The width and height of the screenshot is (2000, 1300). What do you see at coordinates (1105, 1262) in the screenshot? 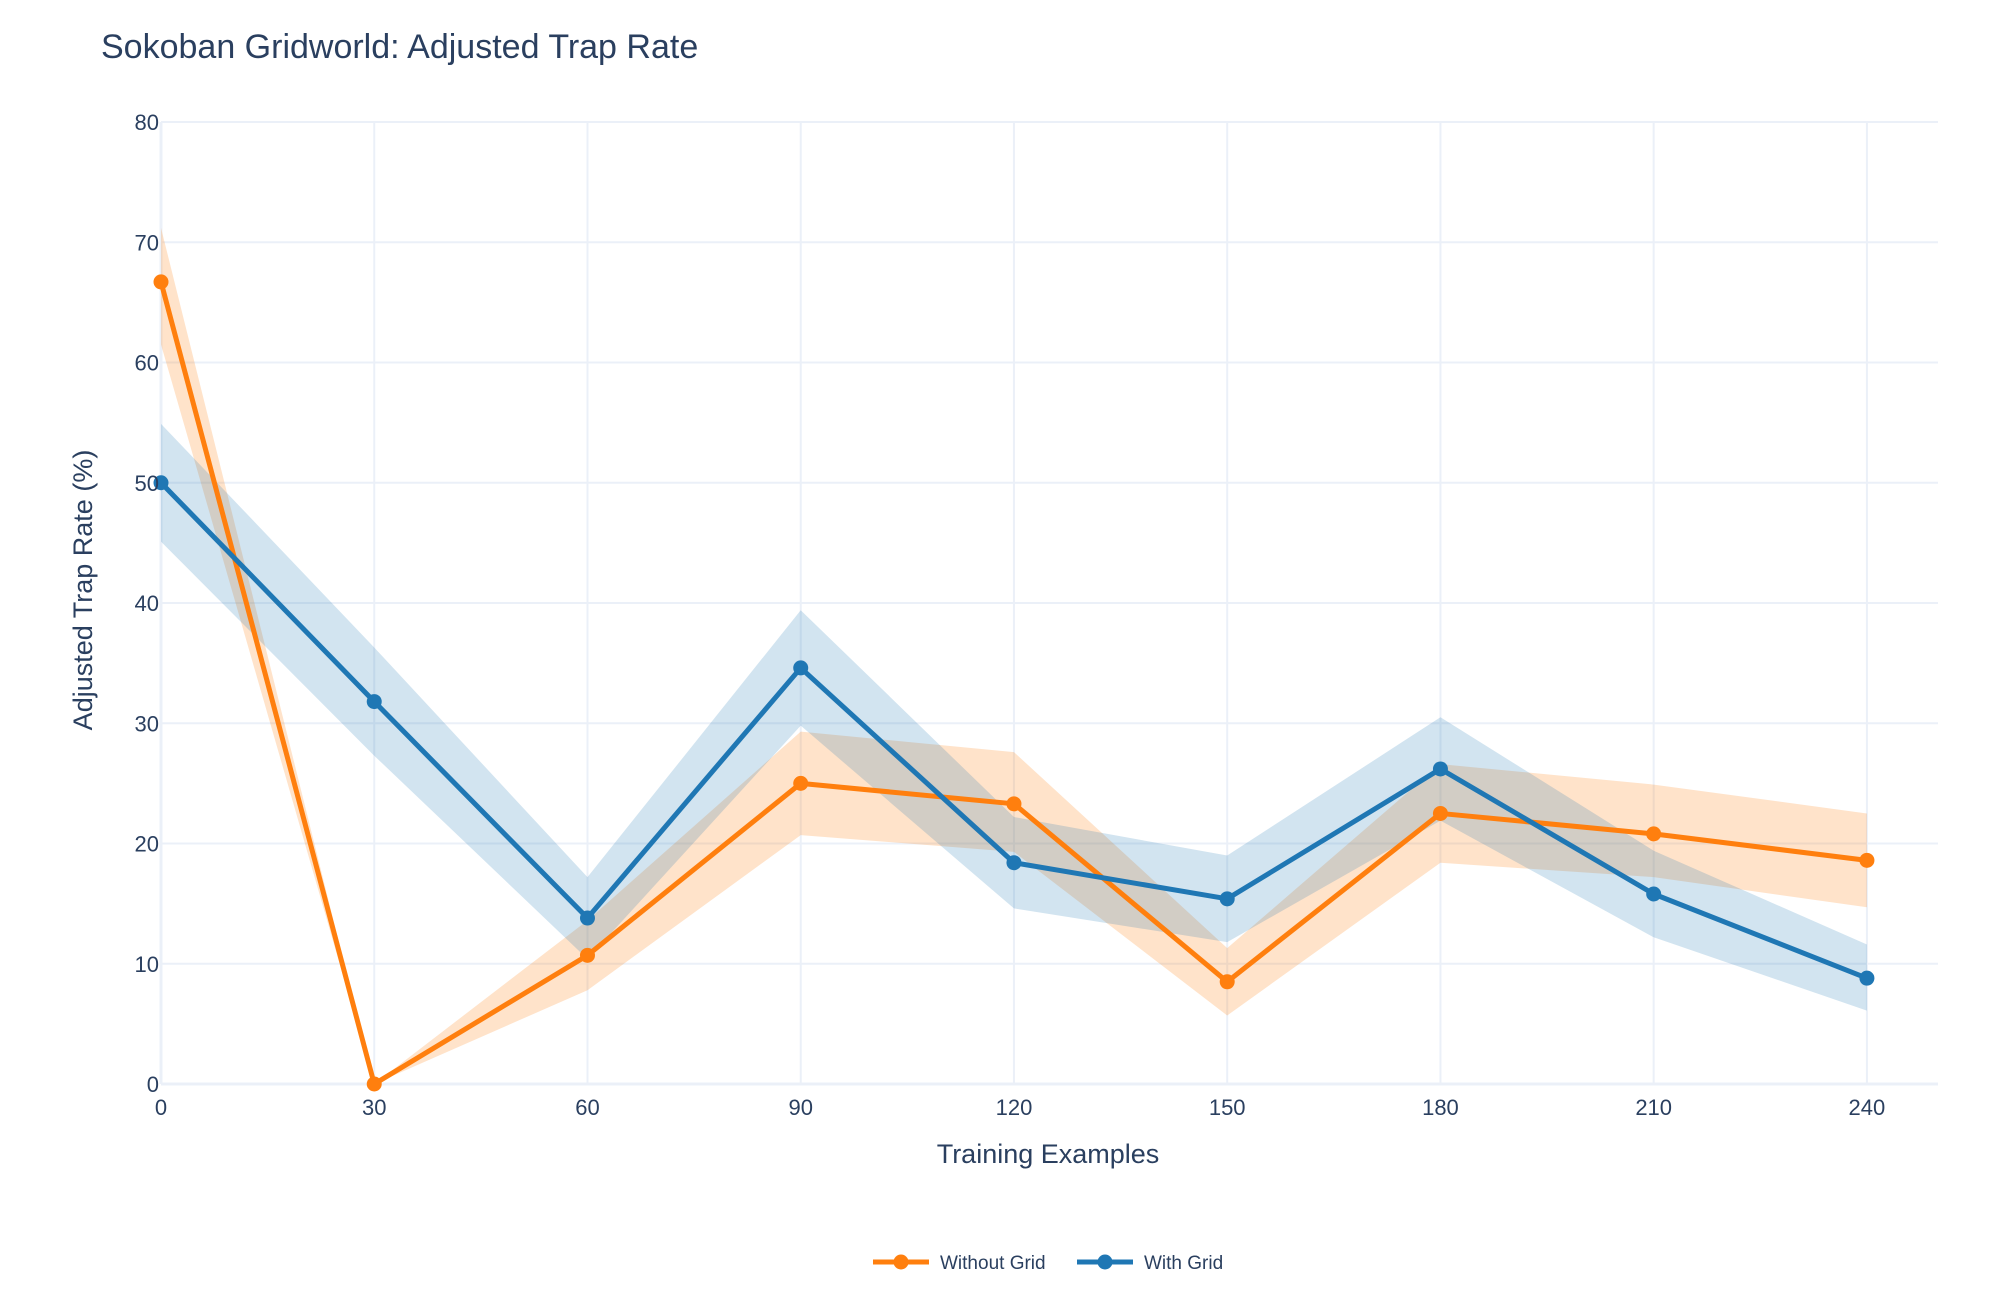
I see `legend-marker-with-grid` at bounding box center [1105, 1262].